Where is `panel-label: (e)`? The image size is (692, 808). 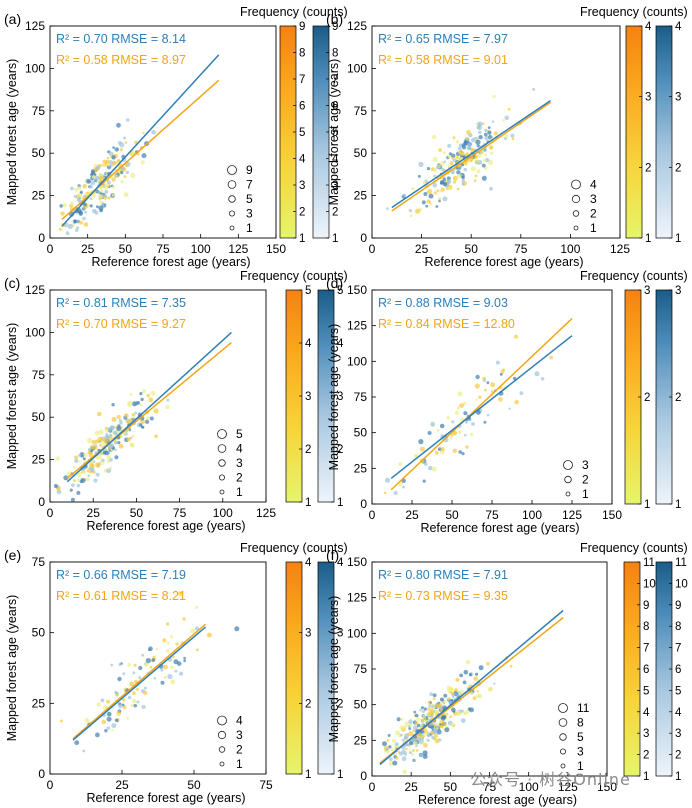 panel-label: (e) is located at coordinates (12, 555).